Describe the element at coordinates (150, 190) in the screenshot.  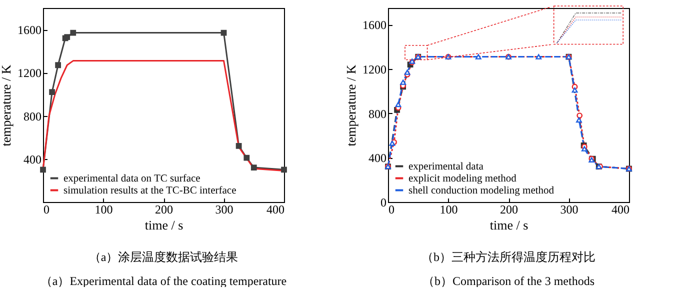
I see `legend-label: simulation results at the TC-BC interface` at that location.